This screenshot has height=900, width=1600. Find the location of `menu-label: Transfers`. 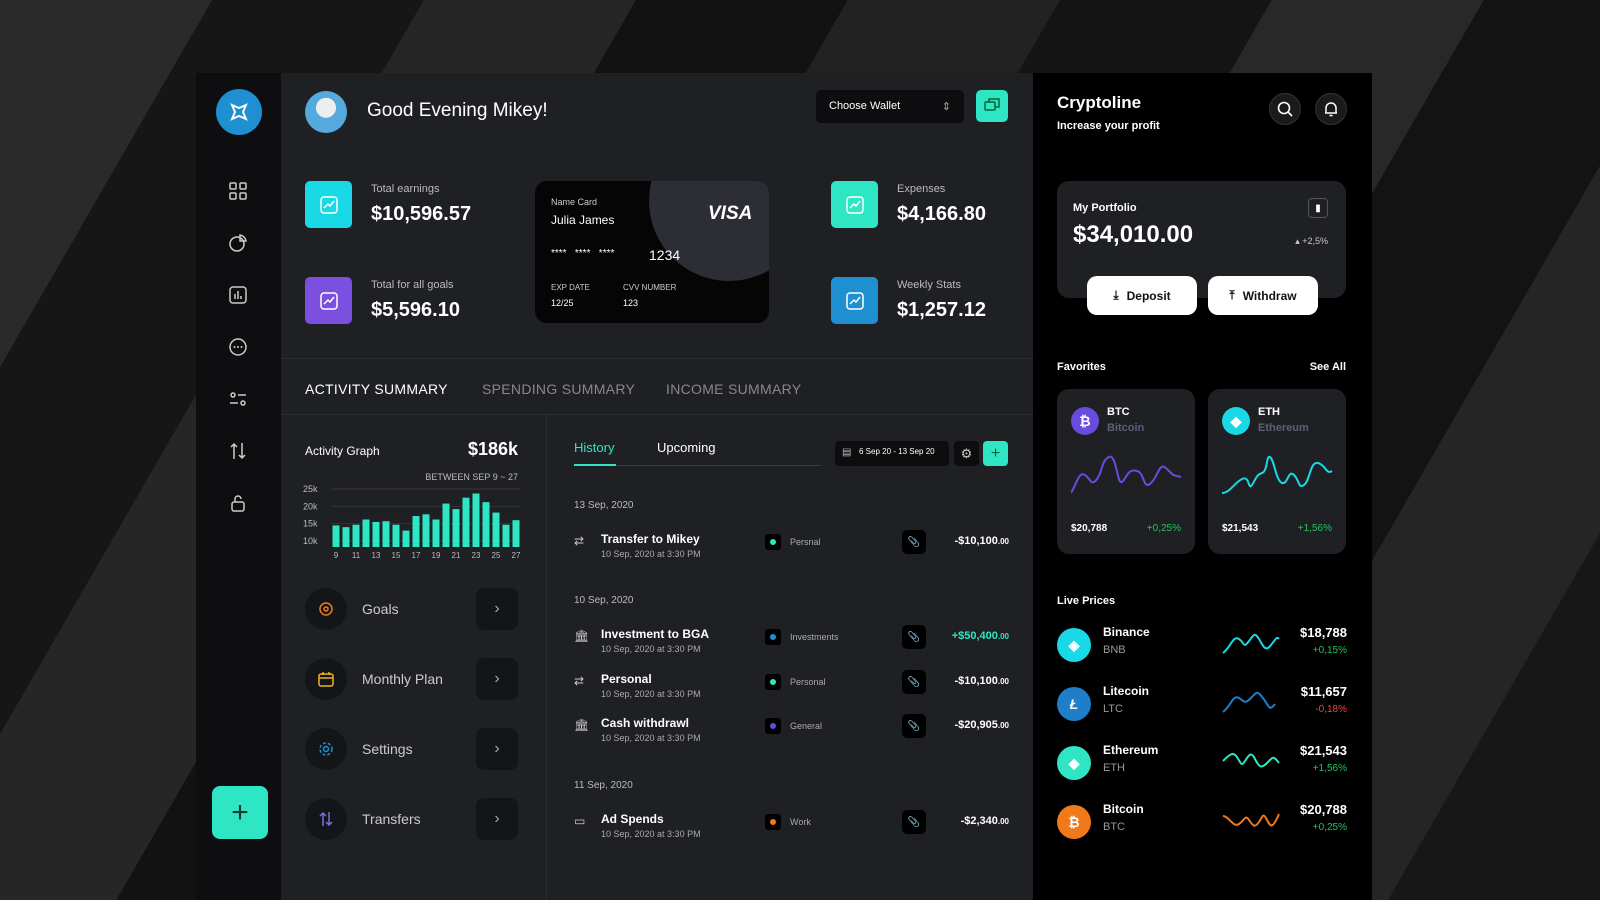

menu-label: Transfers is located at coordinates (391, 819).